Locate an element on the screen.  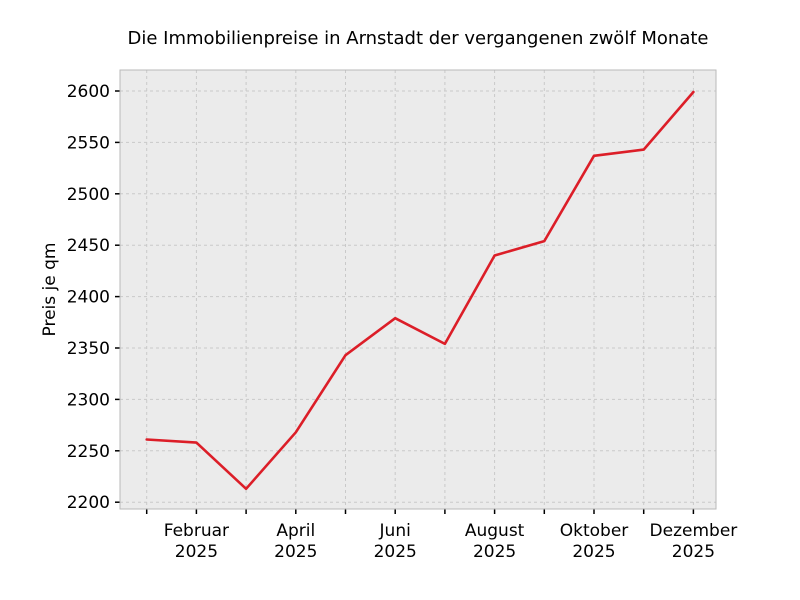
y-tick-labels: 2200 2250 2300 2350 2400 2450 2500 2550 2600 is located at coordinates (88, 297).